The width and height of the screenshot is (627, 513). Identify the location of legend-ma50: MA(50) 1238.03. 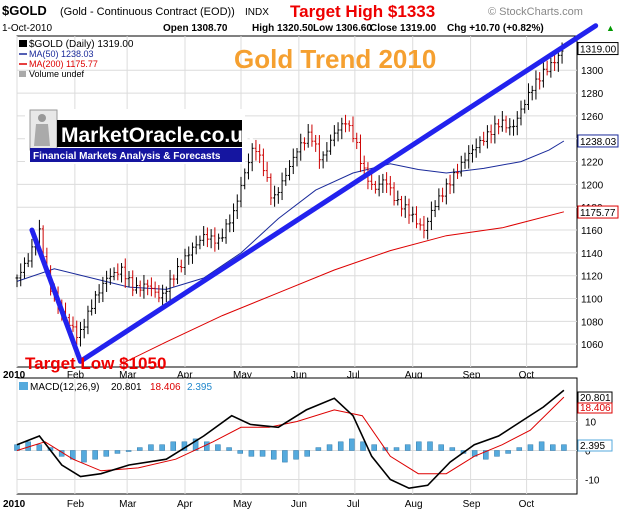
(61, 54).